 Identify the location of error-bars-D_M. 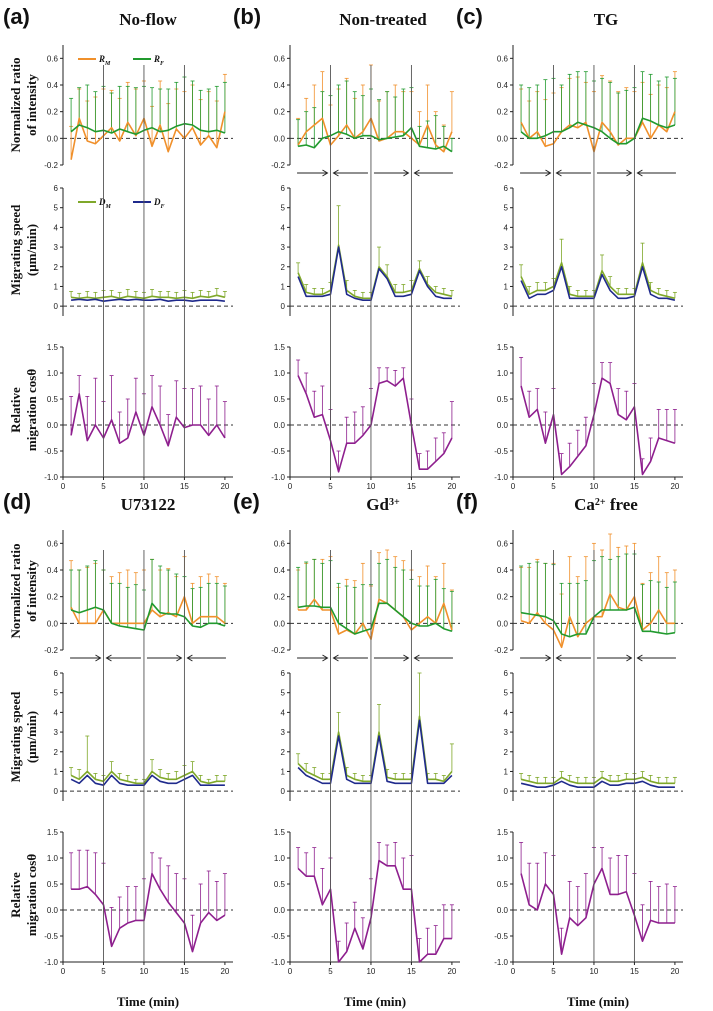
(598, 268).